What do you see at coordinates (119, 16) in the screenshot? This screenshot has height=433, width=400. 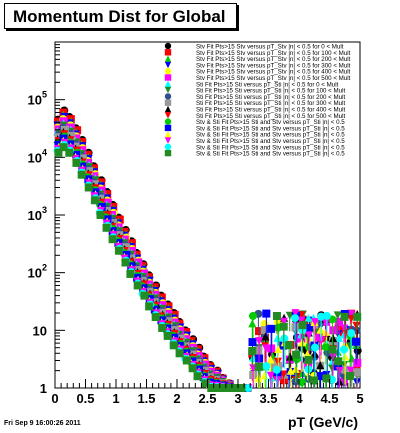 I see `chart-title: Momentum Dist for Global` at bounding box center [119, 16].